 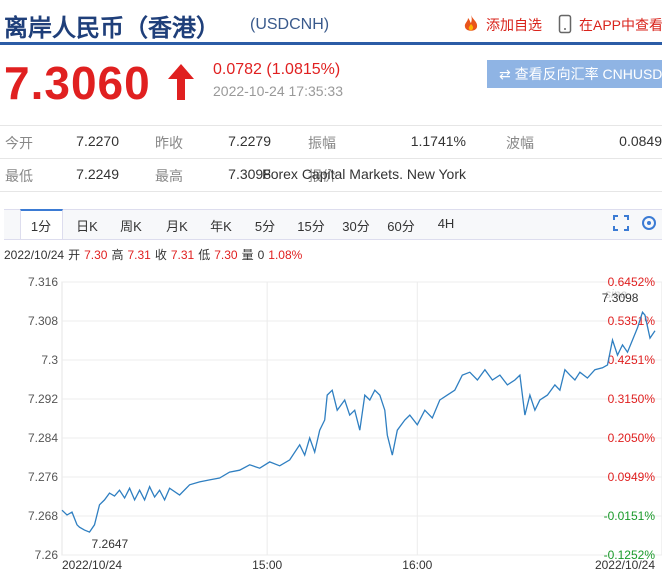 I want to click on tab: 1分, so click(x=41, y=226).